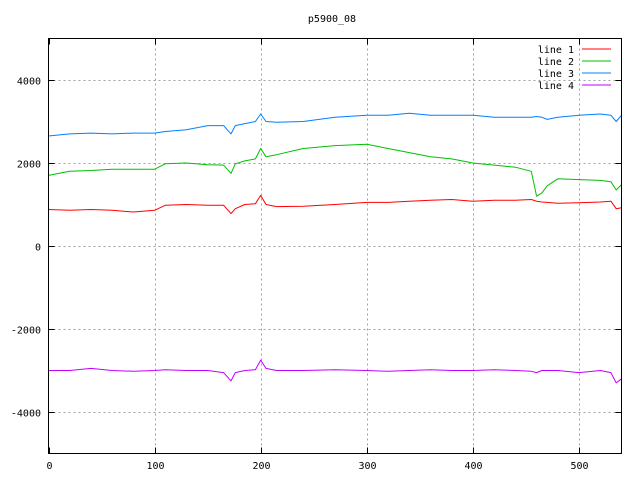 This screenshot has height=480, width=640. What do you see at coordinates (579, 466) in the screenshot?
I see `x-tick-label: 500` at bounding box center [579, 466].